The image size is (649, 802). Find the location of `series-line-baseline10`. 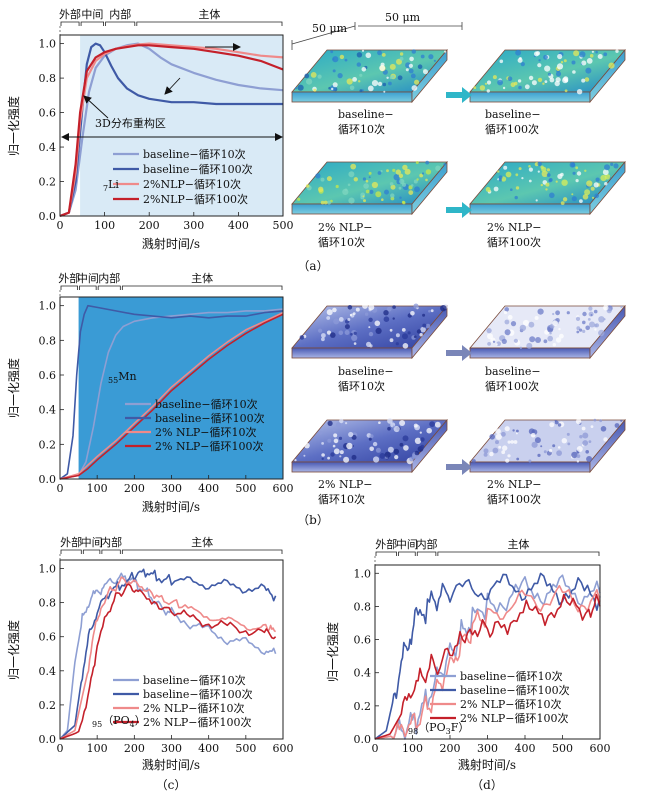

series-line-baseline10 is located at coordinates (171, 394).